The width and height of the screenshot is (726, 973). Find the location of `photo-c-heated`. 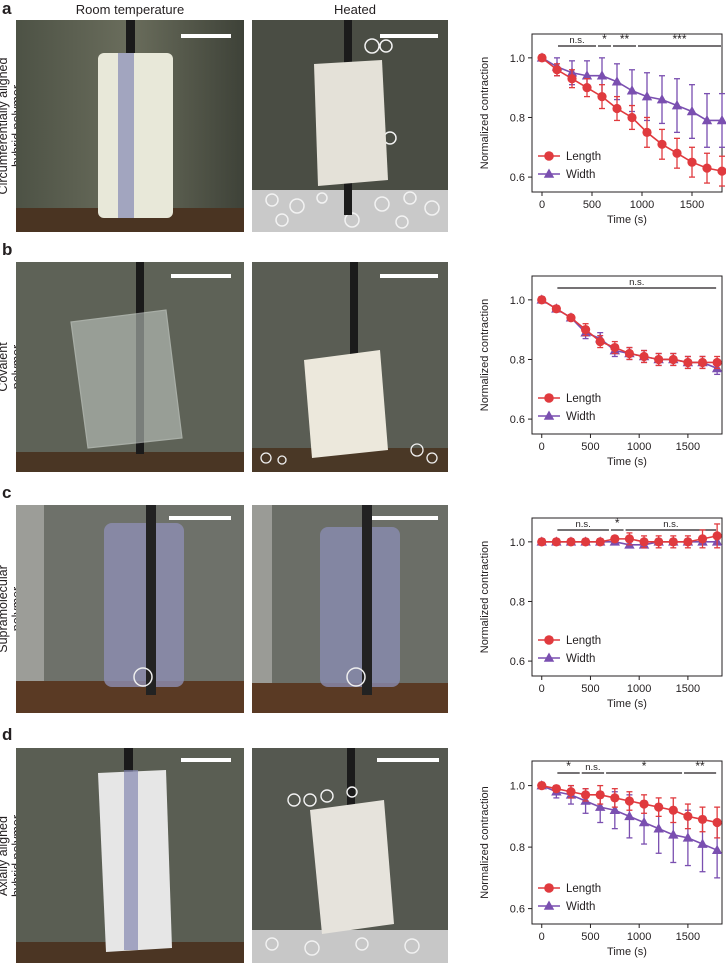

photo-c-heated is located at coordinates (350, 609).